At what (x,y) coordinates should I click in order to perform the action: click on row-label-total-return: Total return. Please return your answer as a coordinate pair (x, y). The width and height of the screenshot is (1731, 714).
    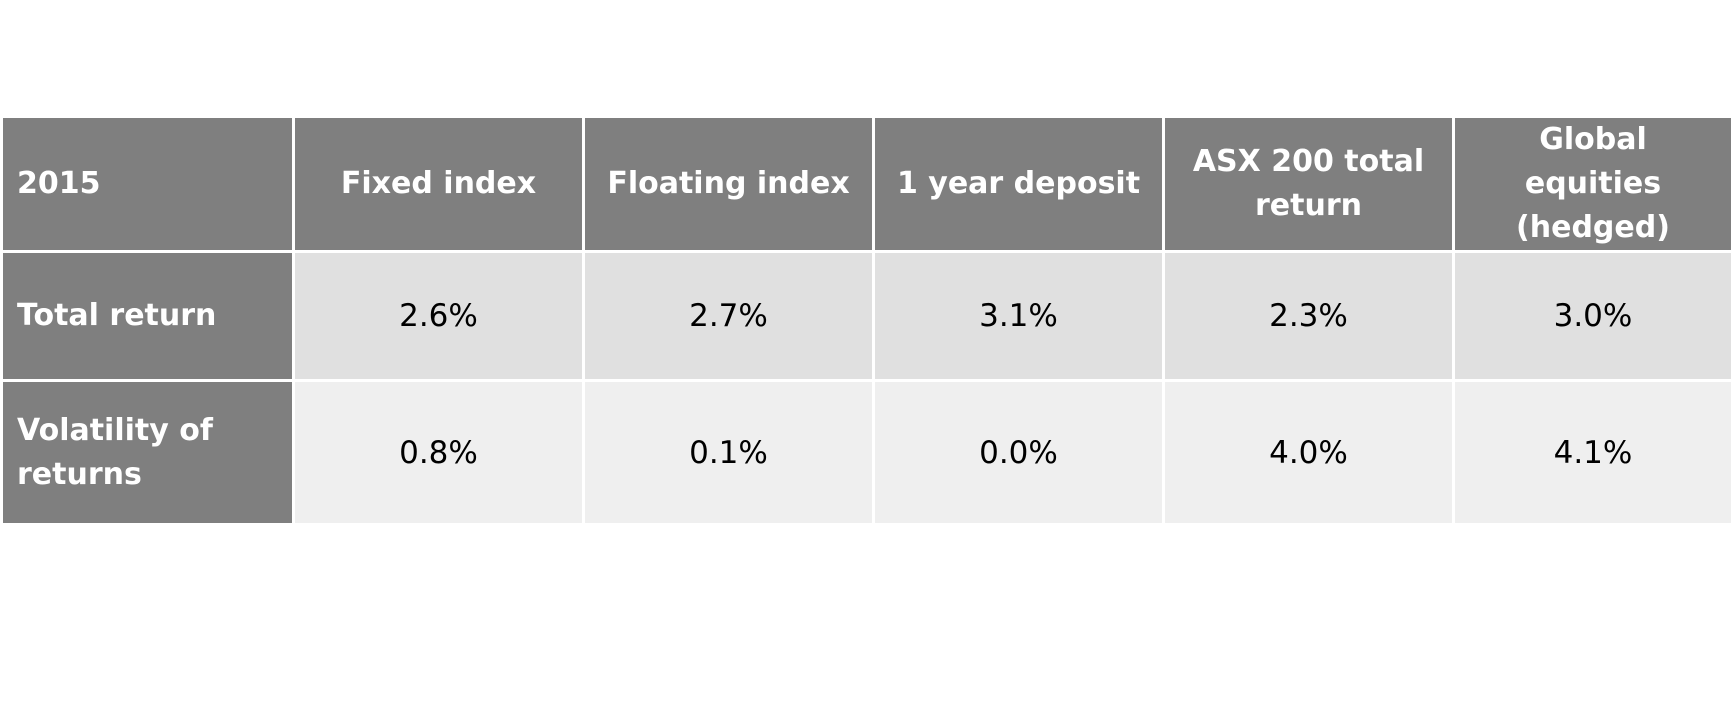
    Looking at the image, I should click on (147, 316).